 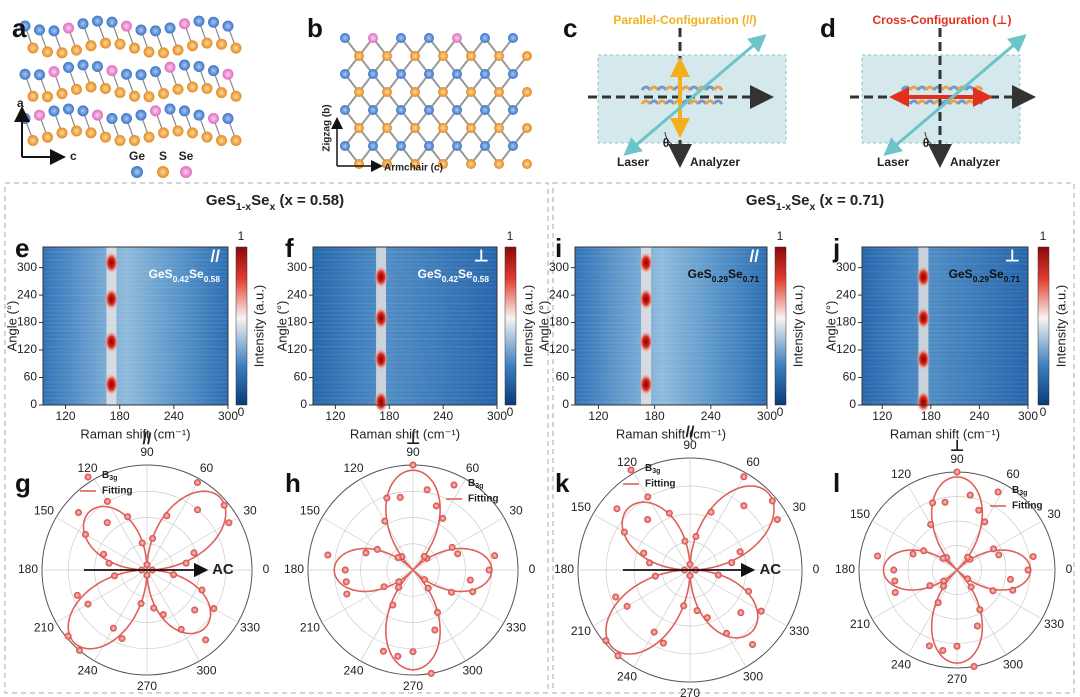 I want to click on axis-label: Zigzag (b), so click(x=327, y=127).